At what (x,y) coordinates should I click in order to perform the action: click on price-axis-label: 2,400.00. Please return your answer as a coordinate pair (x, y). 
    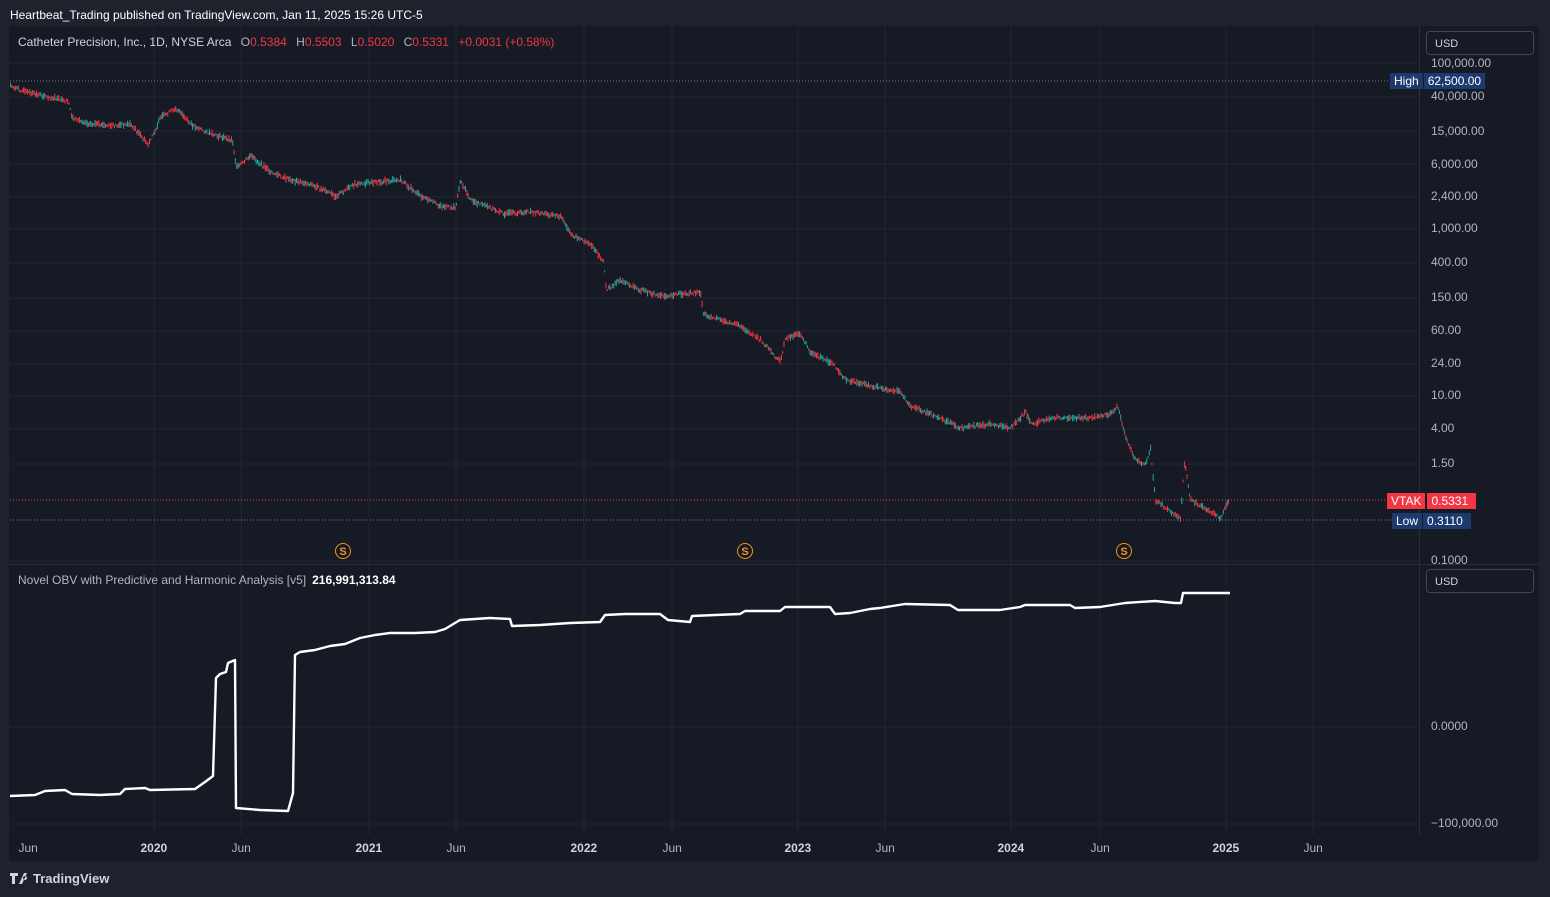
    Looking at the image, I should click on (1454, 196).